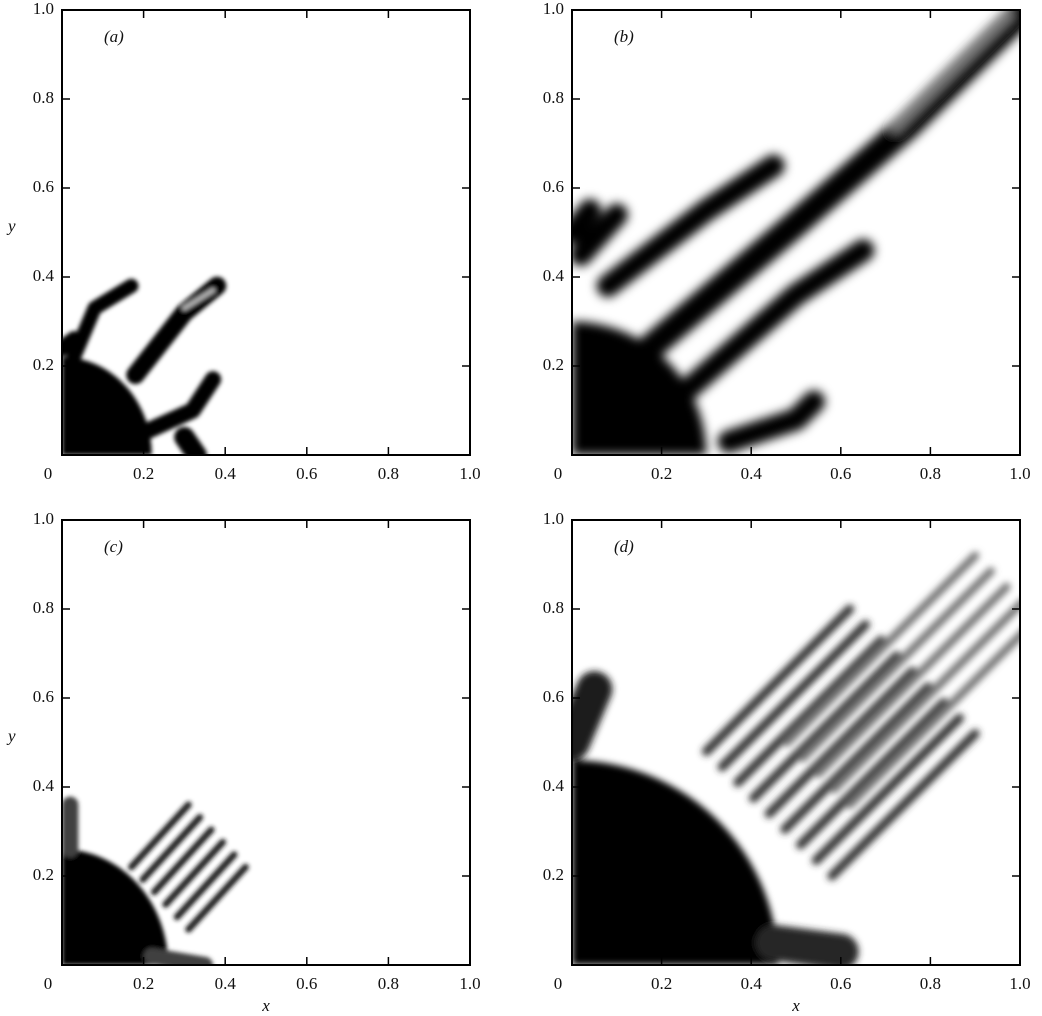 The width and height of the screenshot is (1042, 1016). I want to click on panel-label: (b), so click(624, 36).